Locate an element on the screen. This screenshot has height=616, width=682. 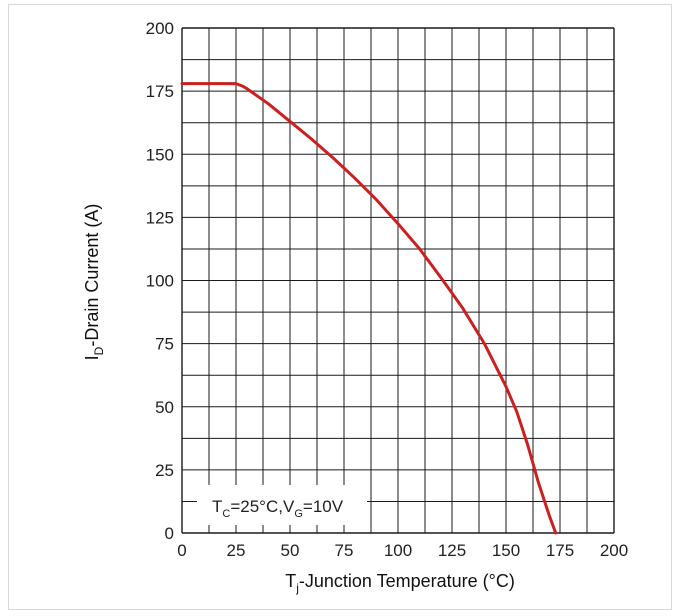
x-axis-title-rest: -Junction Temperature (°C) is located at coordinates (407, 581).